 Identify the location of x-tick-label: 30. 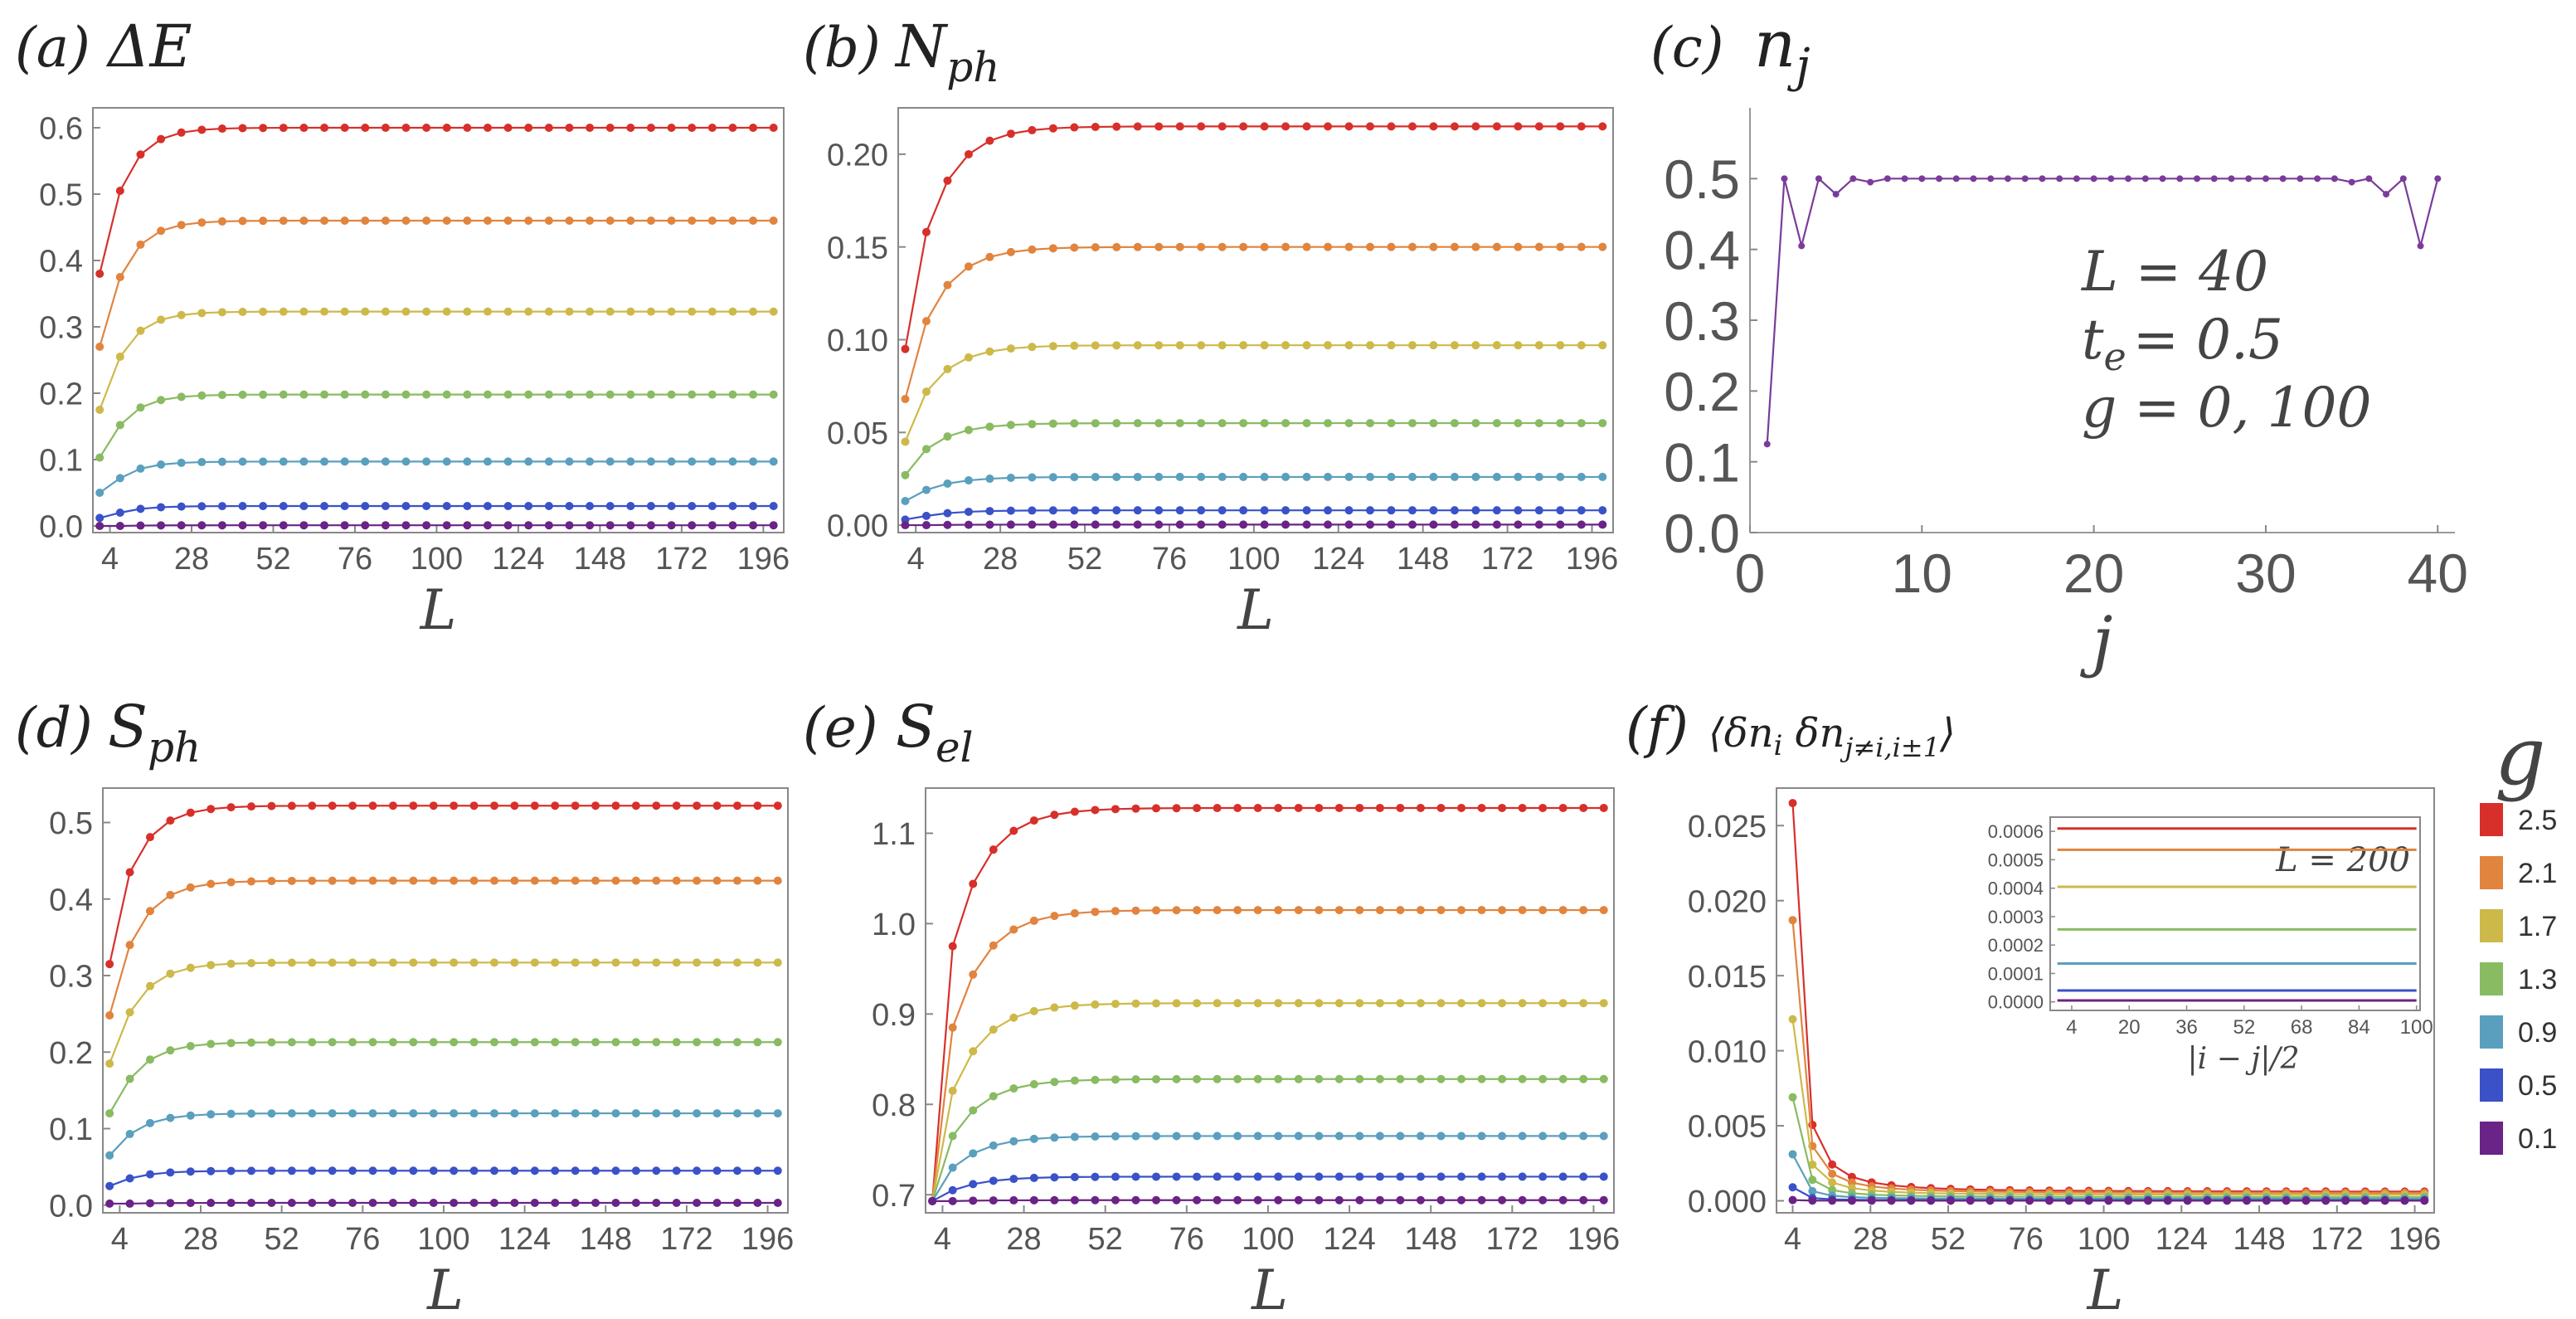
(2265, 573).